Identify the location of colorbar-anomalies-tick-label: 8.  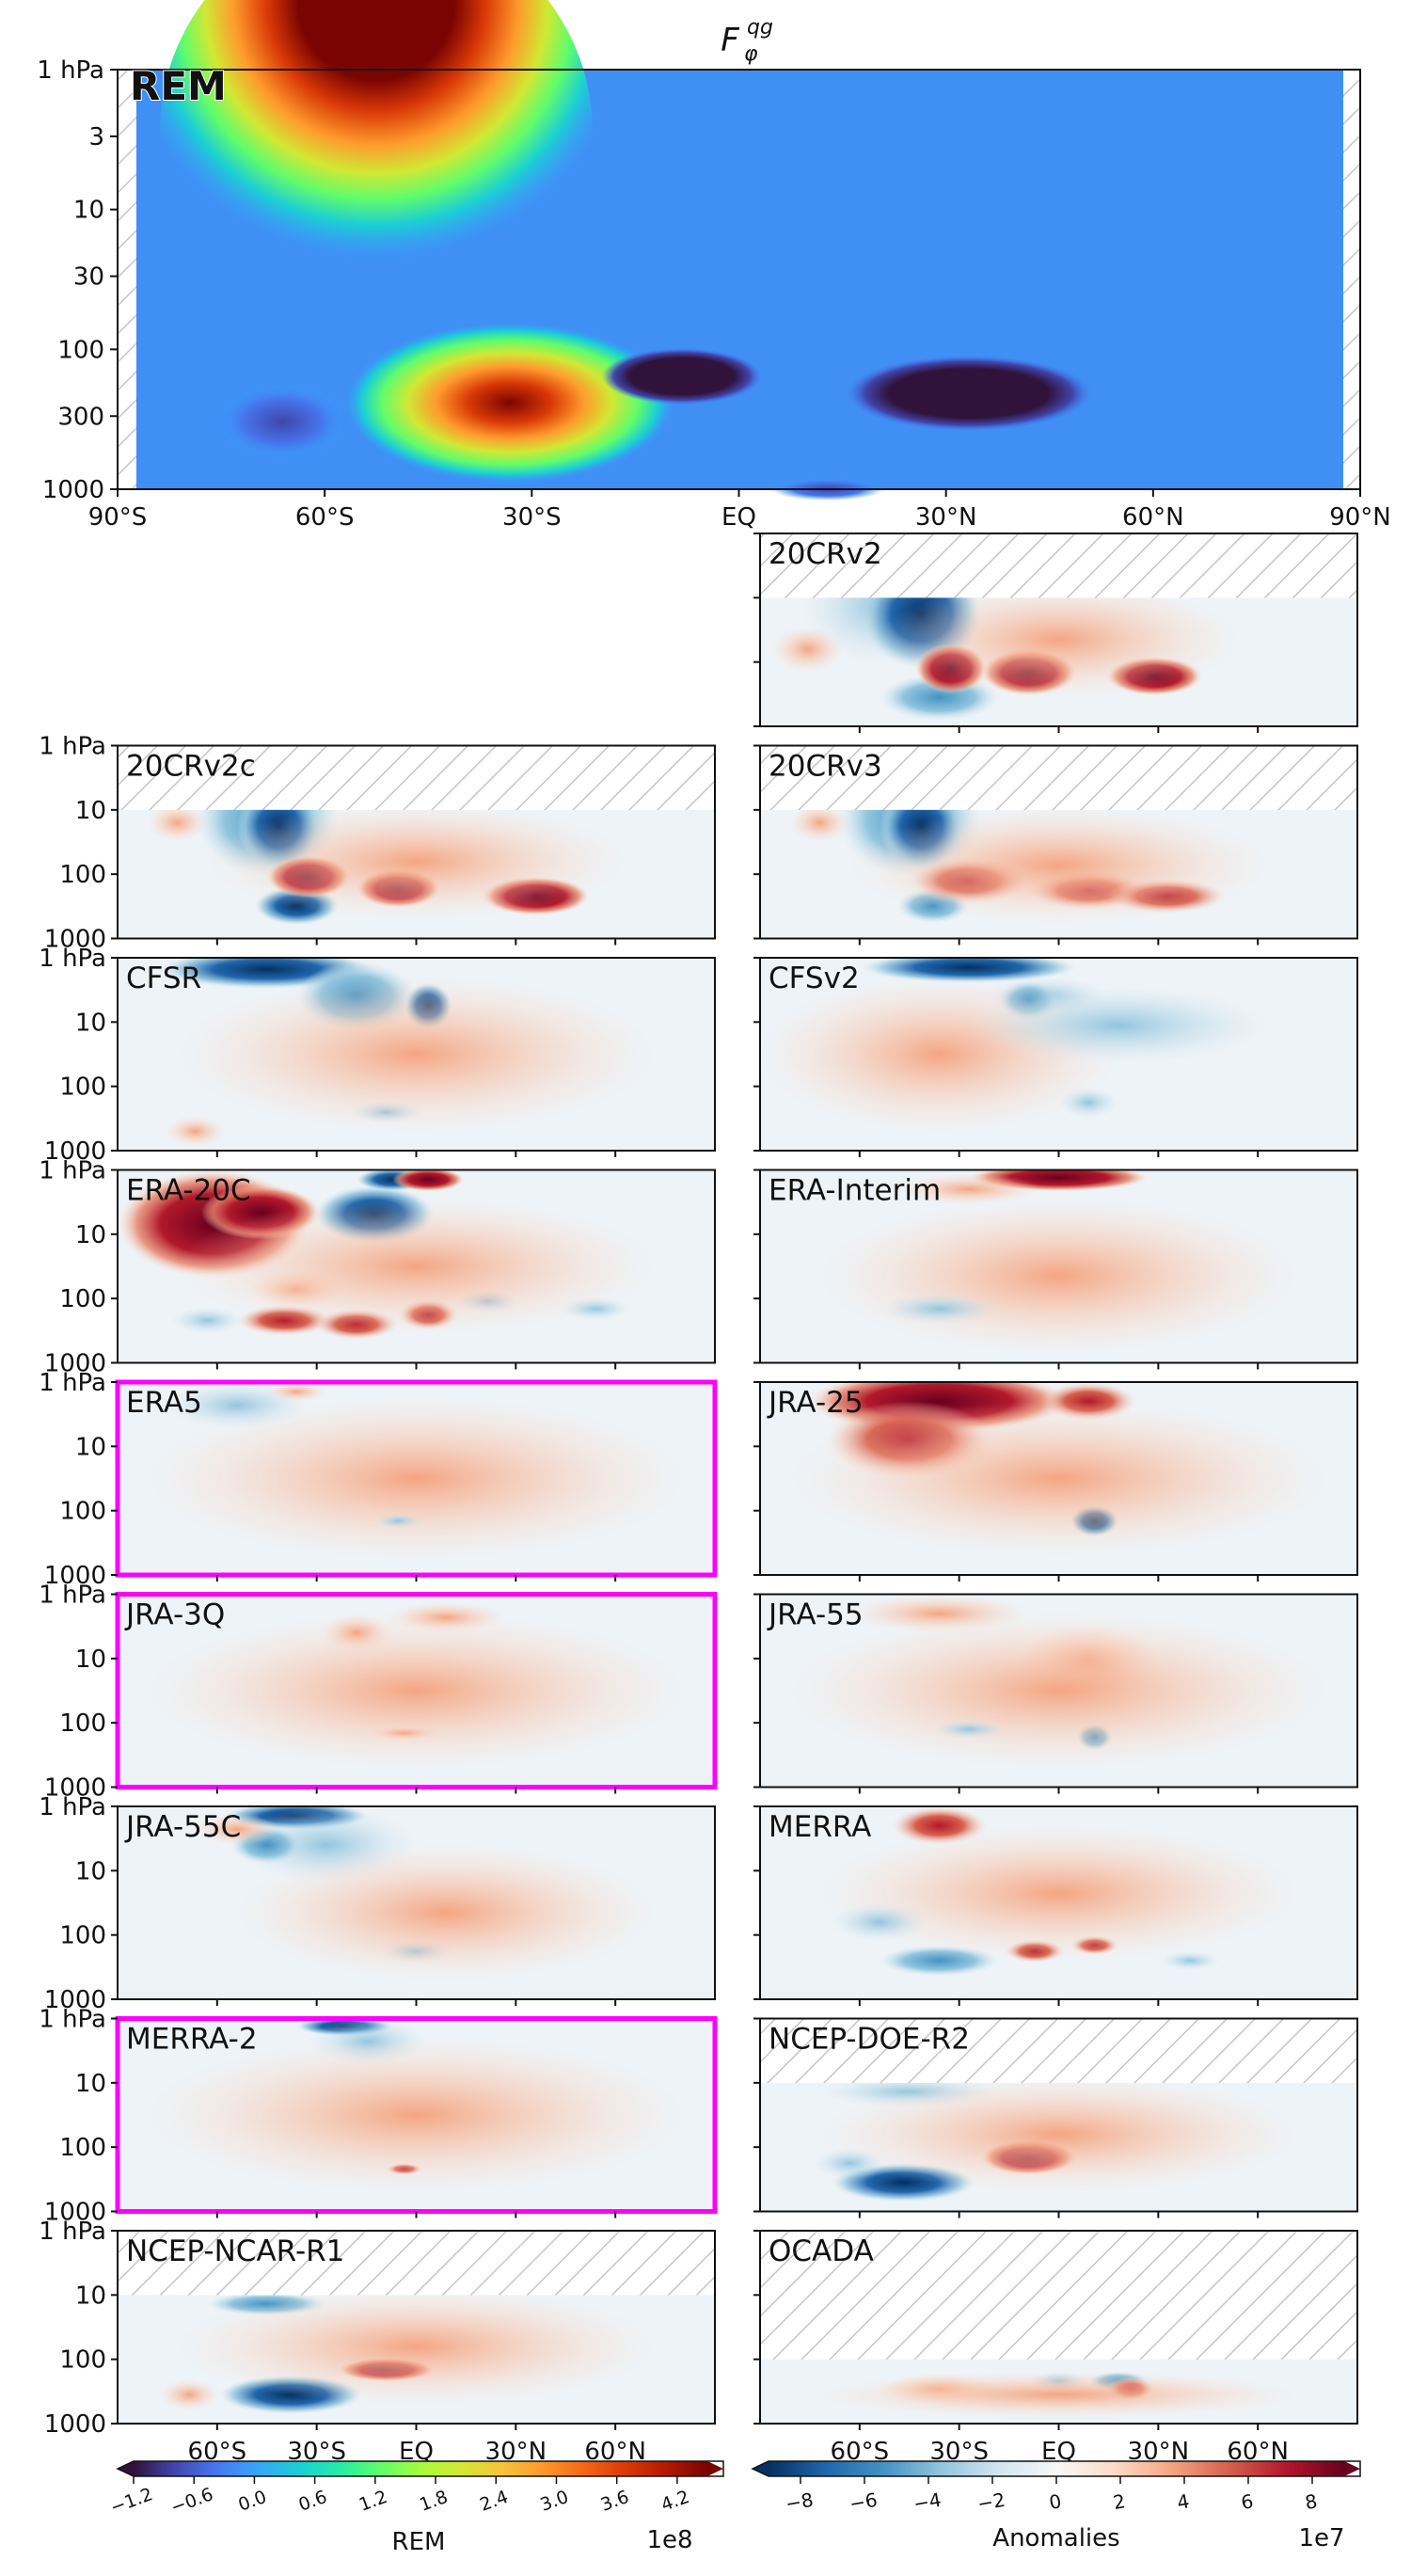
(1311, 2501).